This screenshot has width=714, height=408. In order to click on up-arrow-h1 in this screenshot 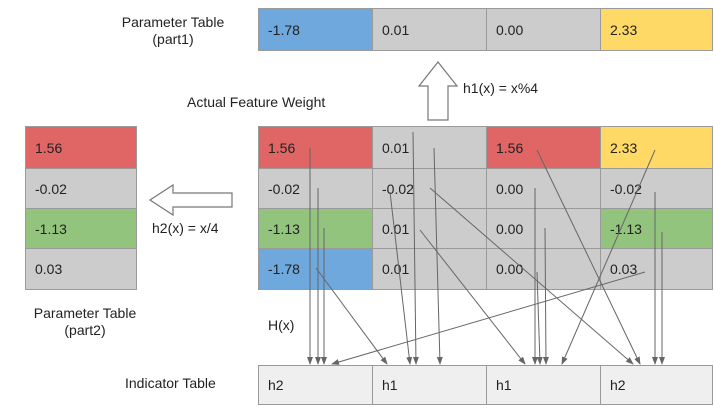, I will do `click(438, 91)`.